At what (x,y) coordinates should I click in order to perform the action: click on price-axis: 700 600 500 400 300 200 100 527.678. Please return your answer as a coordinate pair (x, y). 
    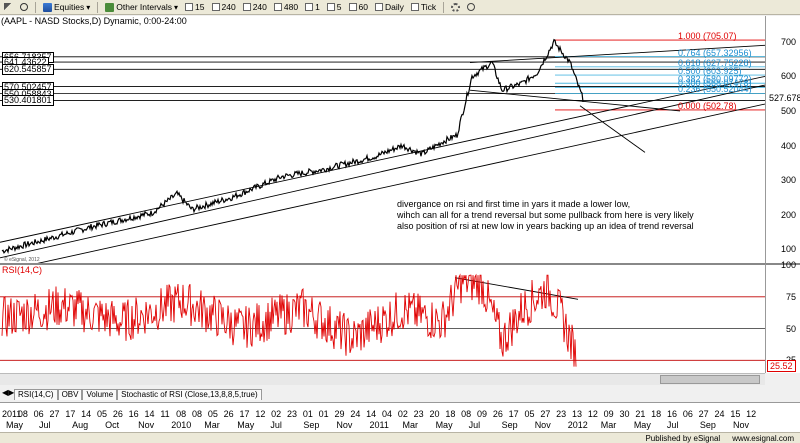
    Looking at the image, I should click on (782, 139).